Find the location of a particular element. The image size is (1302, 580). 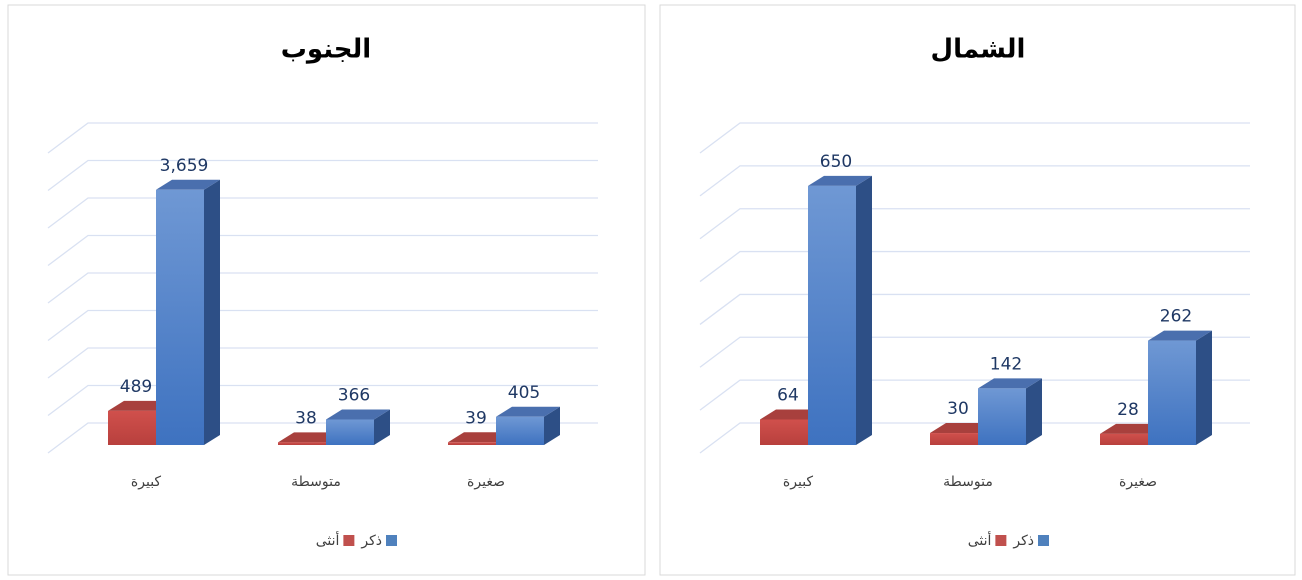

data-label: 650 is located at coordinates (836, 162).